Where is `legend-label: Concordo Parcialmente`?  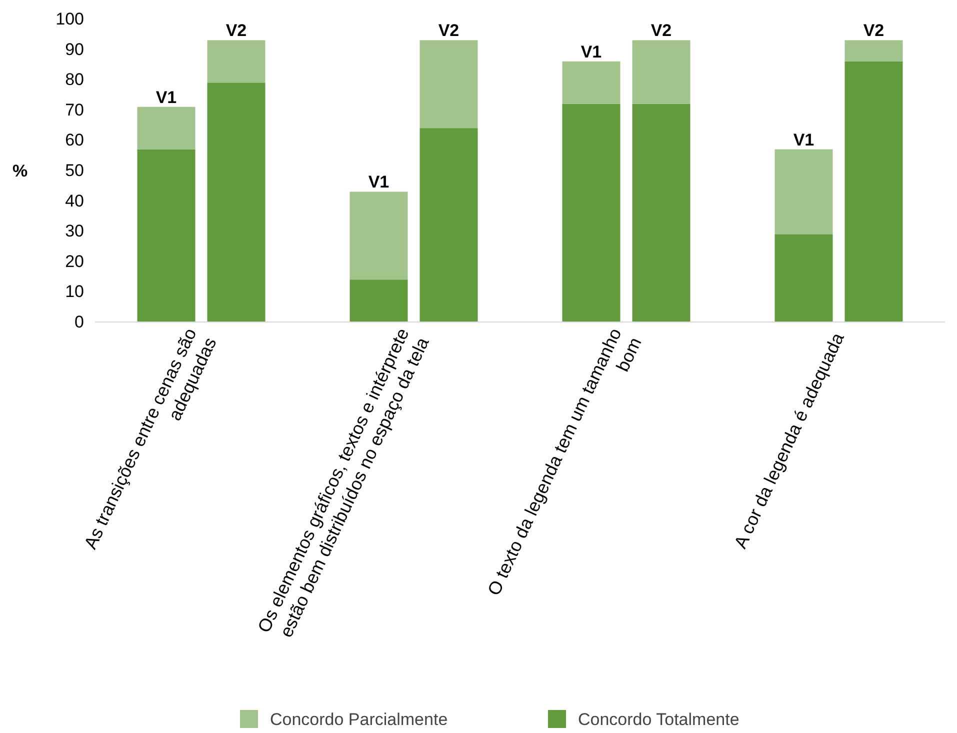
legend-label: Concordo Parcialmente is located at coordinates (359, 719).